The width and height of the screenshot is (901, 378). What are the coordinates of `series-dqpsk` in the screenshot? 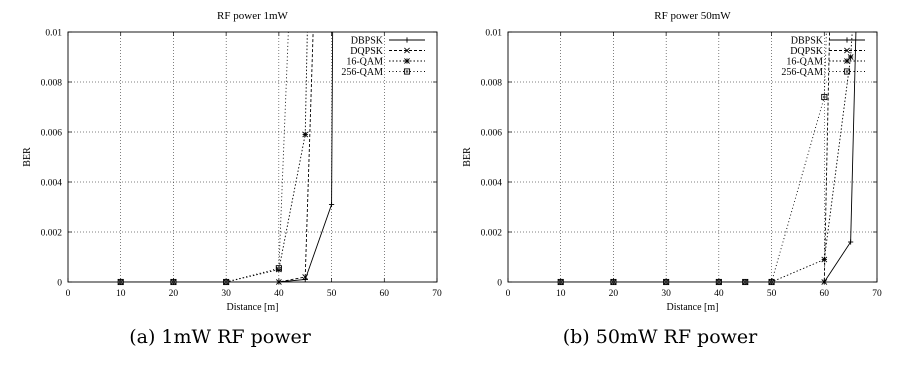 It's located at (215, 158).